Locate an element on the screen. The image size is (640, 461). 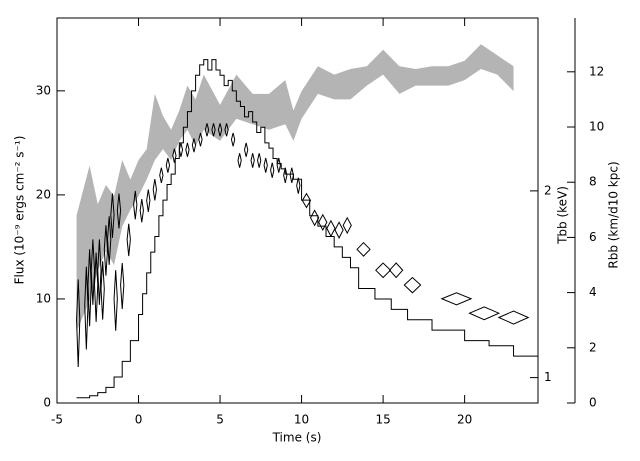
y2-axis-label: Tbb (keV) is located at coordinates (563, 215).